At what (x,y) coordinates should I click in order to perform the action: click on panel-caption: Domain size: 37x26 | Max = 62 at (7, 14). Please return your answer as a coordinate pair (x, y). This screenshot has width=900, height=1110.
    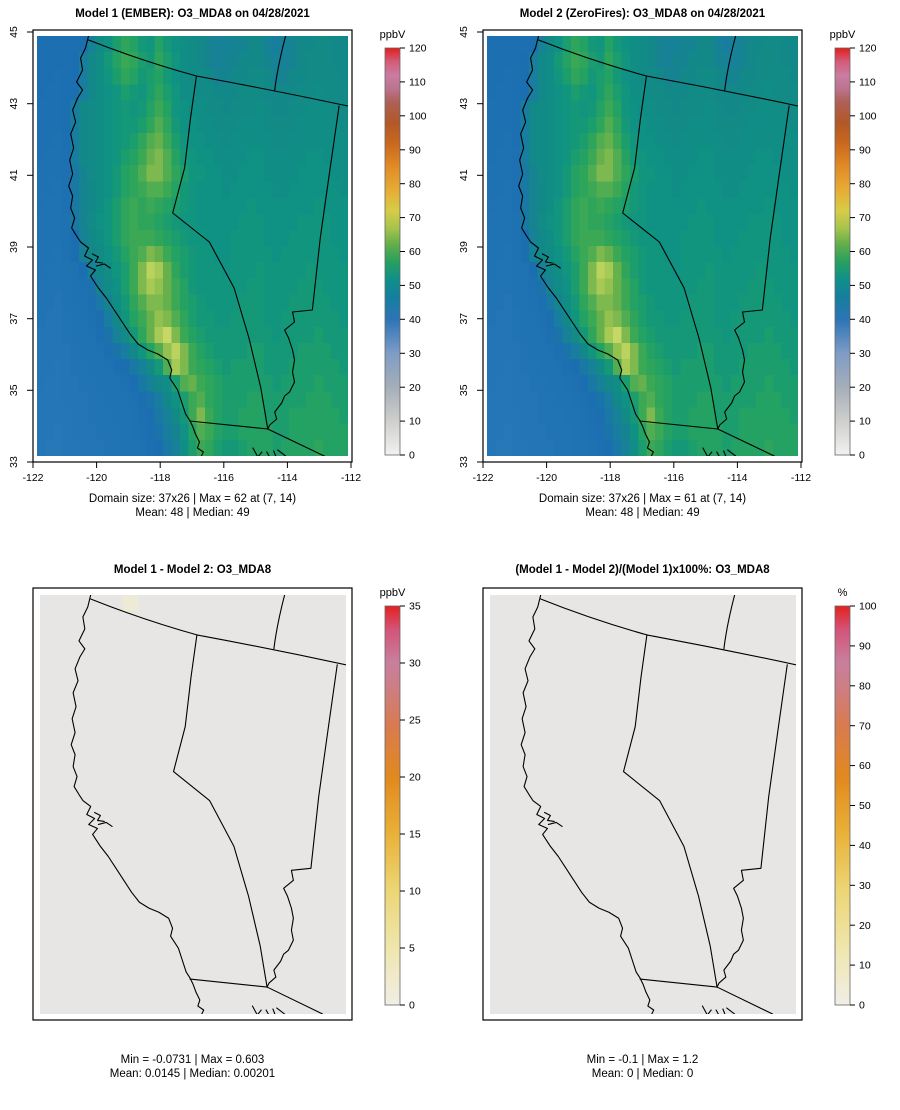
    Looking at the image, I should click on (192, 499).